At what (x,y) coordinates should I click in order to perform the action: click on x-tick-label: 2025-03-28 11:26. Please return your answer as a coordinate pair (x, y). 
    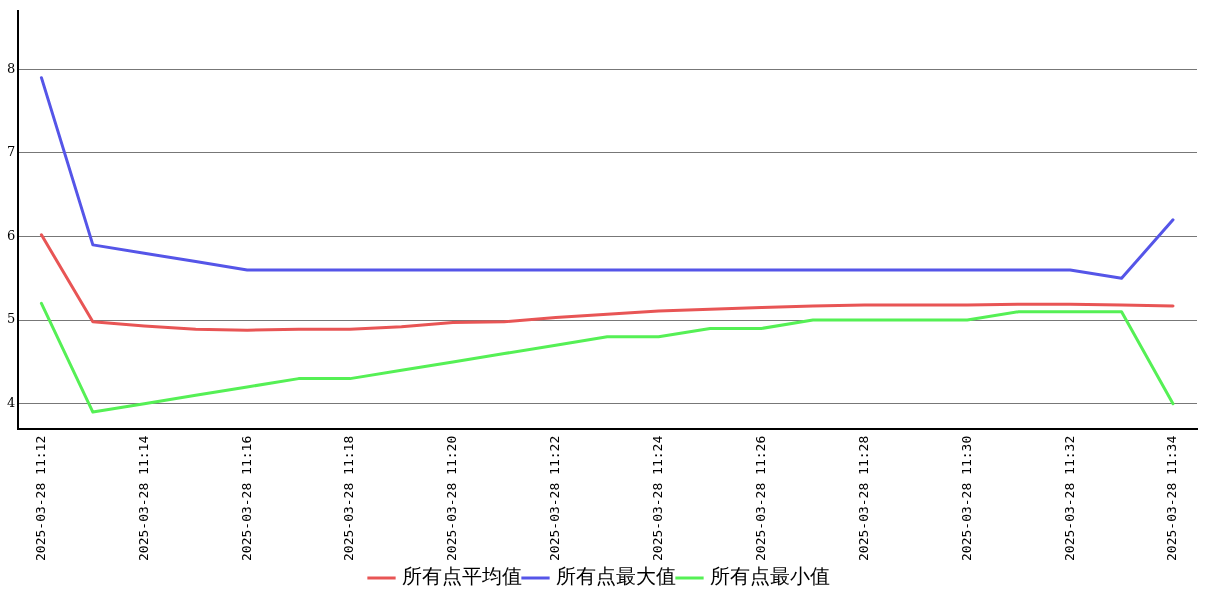
    Looking at the image, I should click on (760, 498).